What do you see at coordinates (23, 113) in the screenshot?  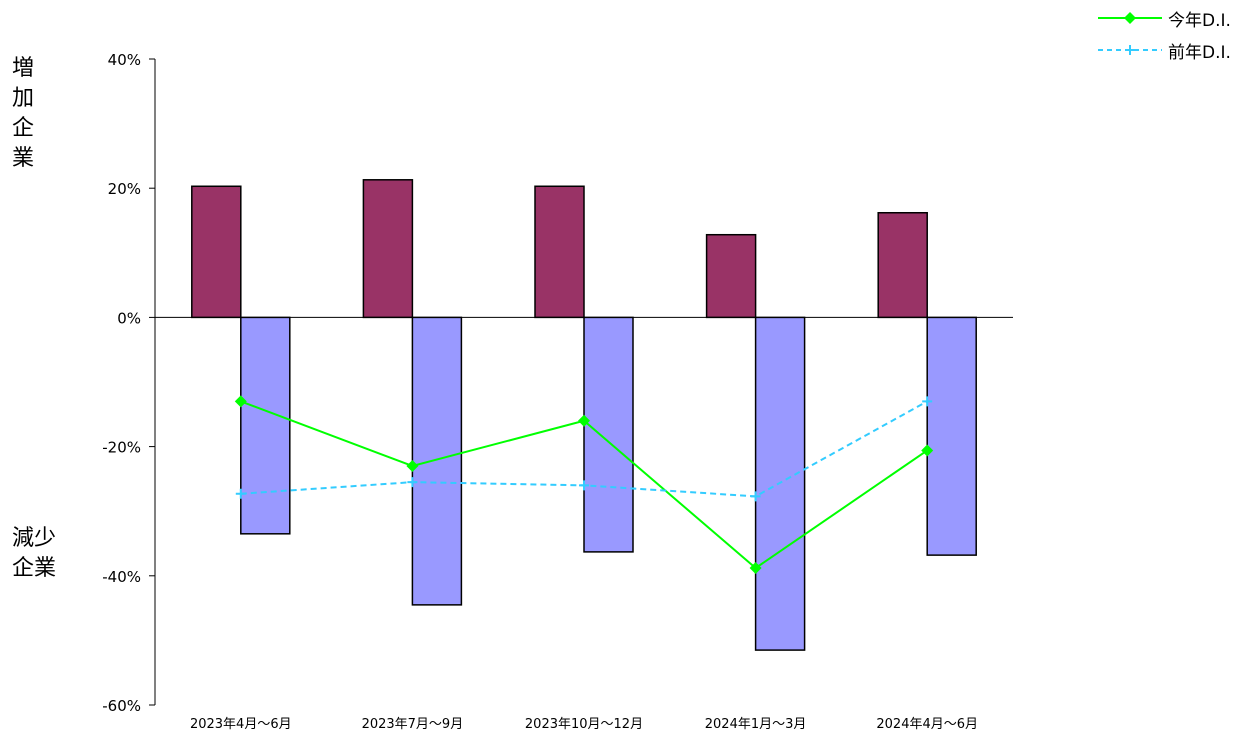 I see `upper-side-label: 増加企業` at bounding box center [23, 113].